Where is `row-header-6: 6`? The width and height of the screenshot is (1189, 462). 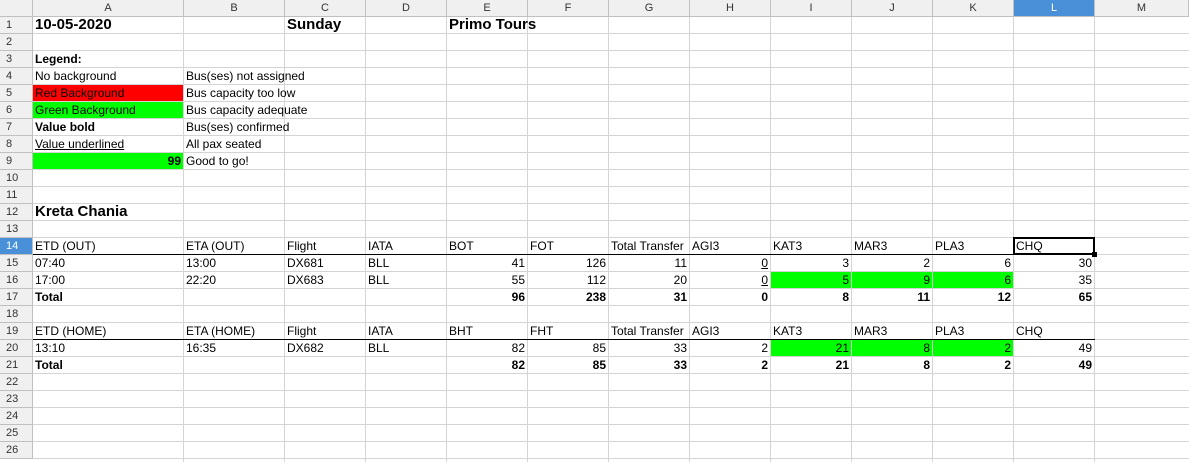
row-header-6: 6 is located at coordinates (16, 110).